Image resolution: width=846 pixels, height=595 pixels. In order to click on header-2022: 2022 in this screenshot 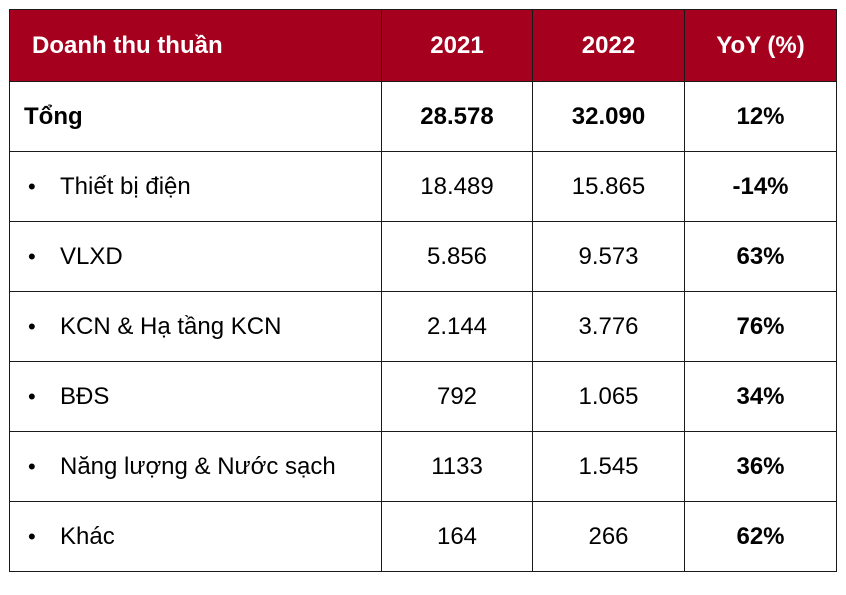, I will do `click(608, 45)`.